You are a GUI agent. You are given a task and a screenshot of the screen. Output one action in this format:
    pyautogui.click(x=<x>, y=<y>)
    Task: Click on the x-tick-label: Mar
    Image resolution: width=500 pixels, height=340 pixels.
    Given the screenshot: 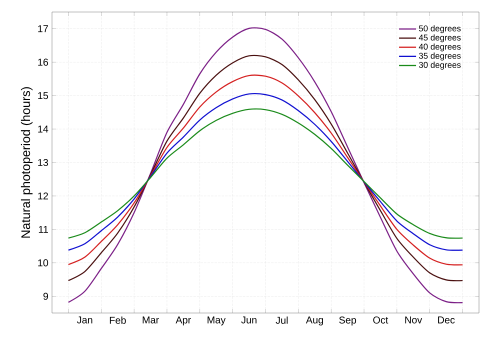 What is the action you would take?
    pyautogui.click(x=150, y=320)
    